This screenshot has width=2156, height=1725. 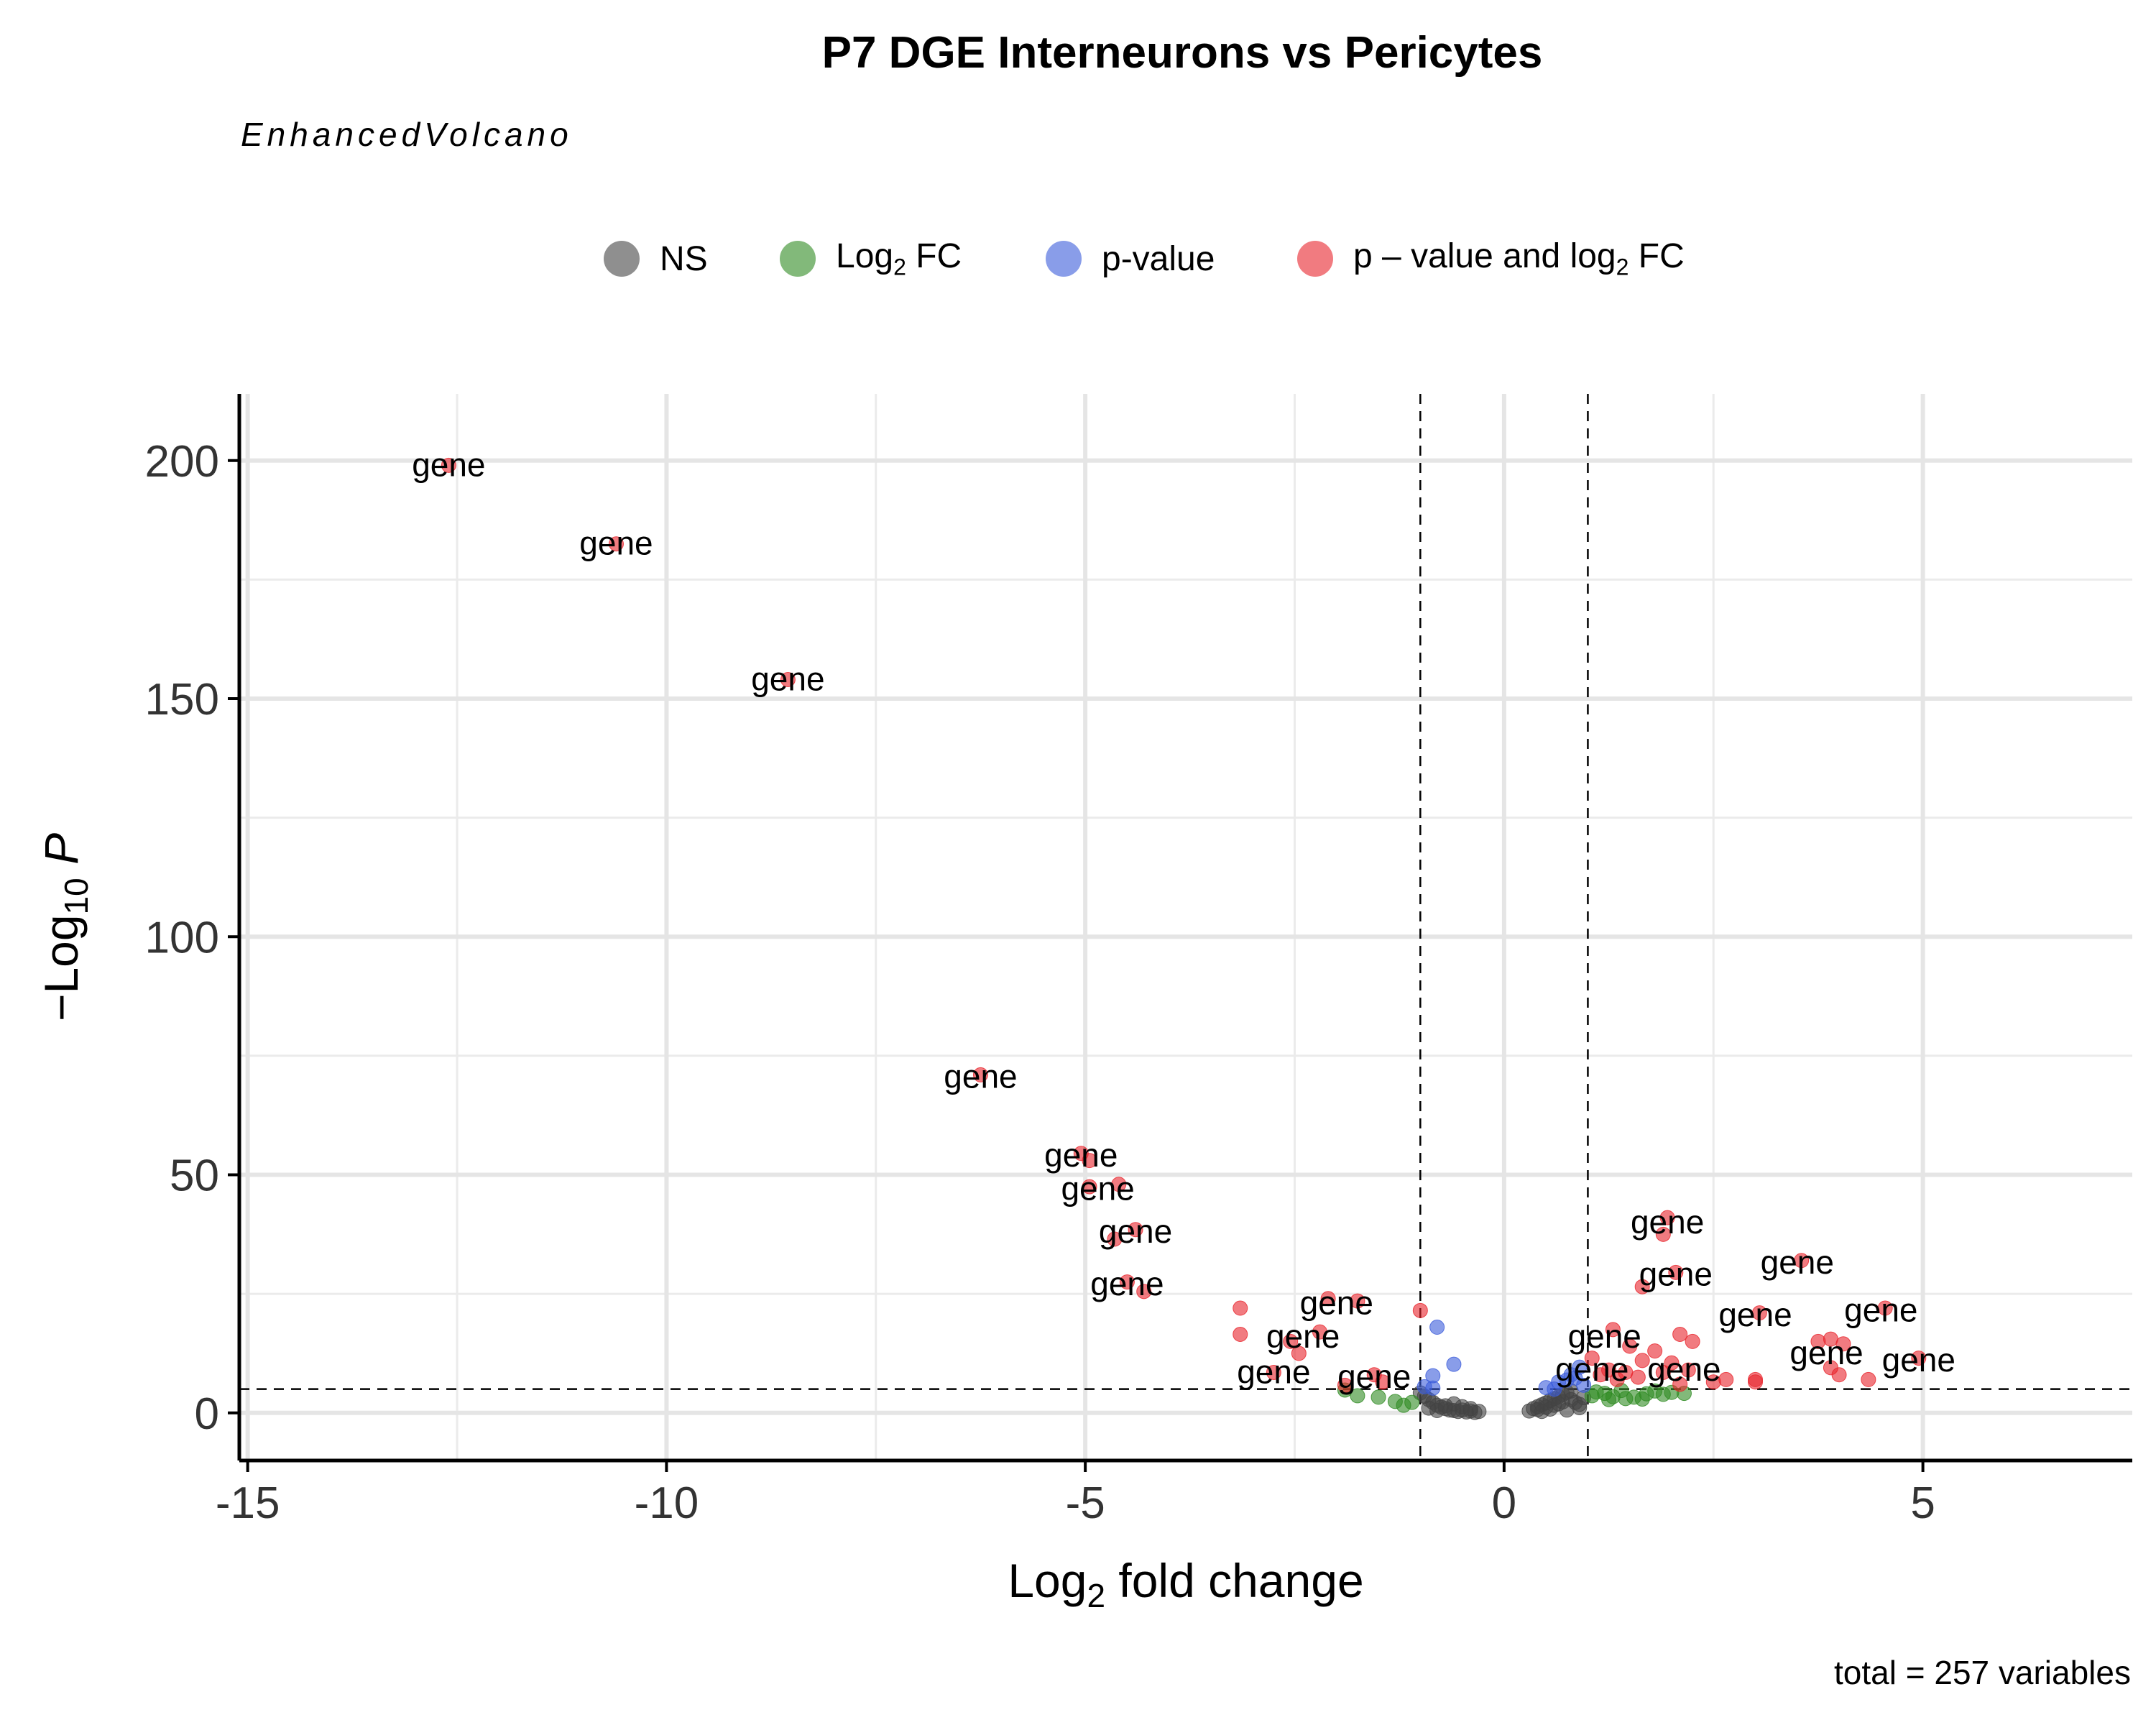 I want to click on y-tick-label: 0, so click(x=207, y=1414).